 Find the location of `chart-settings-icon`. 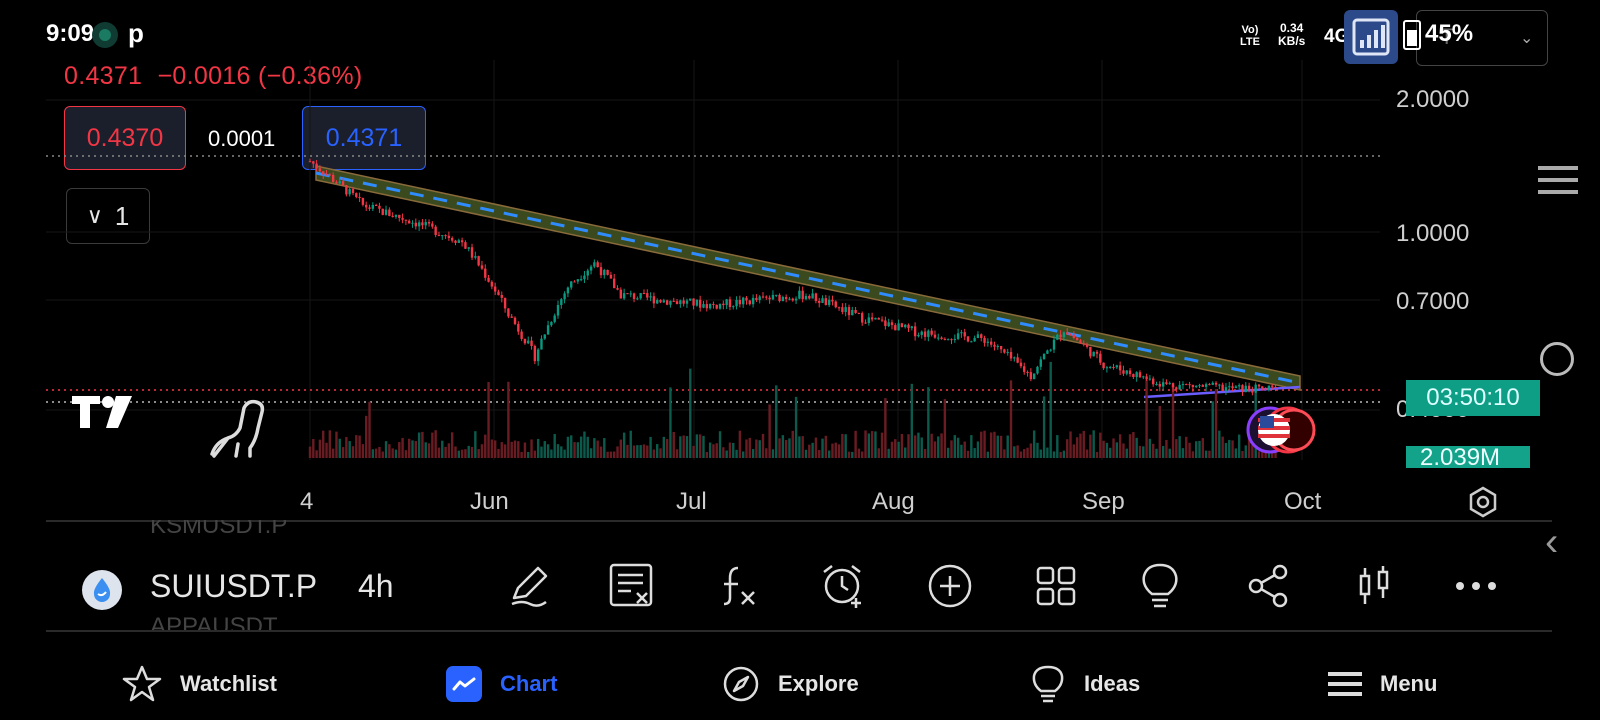

chart-settings-icon is located at coordinates (1483, 502).